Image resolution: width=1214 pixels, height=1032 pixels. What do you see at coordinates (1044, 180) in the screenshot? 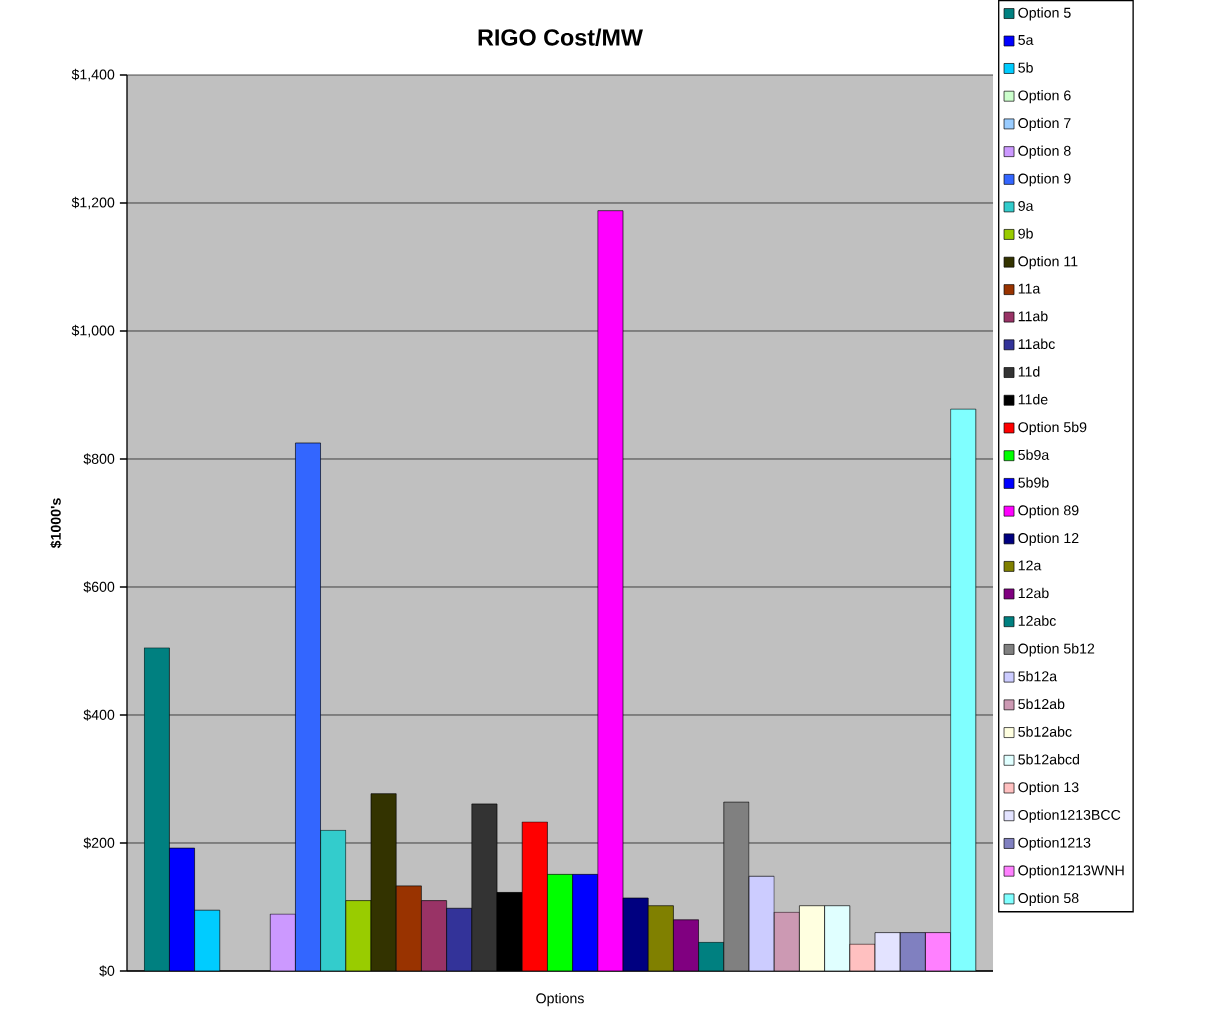
I see `legend-label: Option 9` at bounding box center [1044, 180].